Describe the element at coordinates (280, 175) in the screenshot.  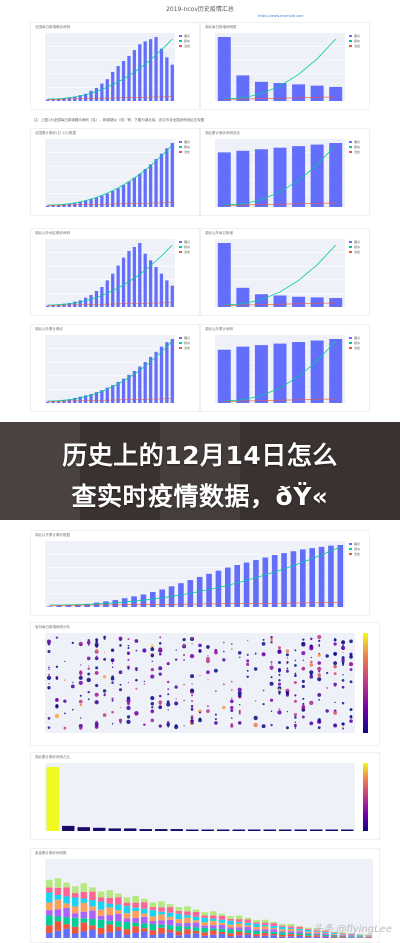
I see `line-series` at that location.